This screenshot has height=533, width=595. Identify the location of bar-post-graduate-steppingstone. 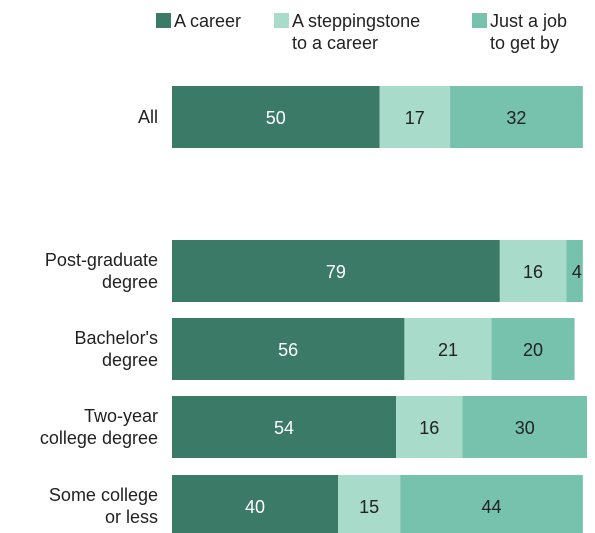
(533, 271).